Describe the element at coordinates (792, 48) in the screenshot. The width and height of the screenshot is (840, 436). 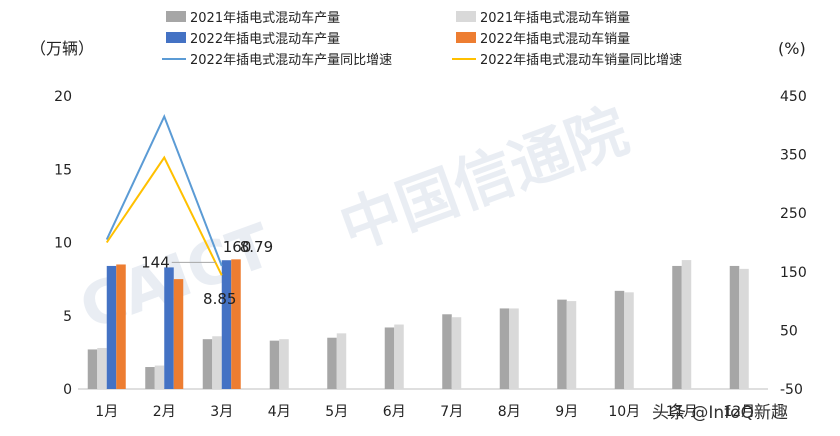
I see `right-axis-unit: (%)` at that location.